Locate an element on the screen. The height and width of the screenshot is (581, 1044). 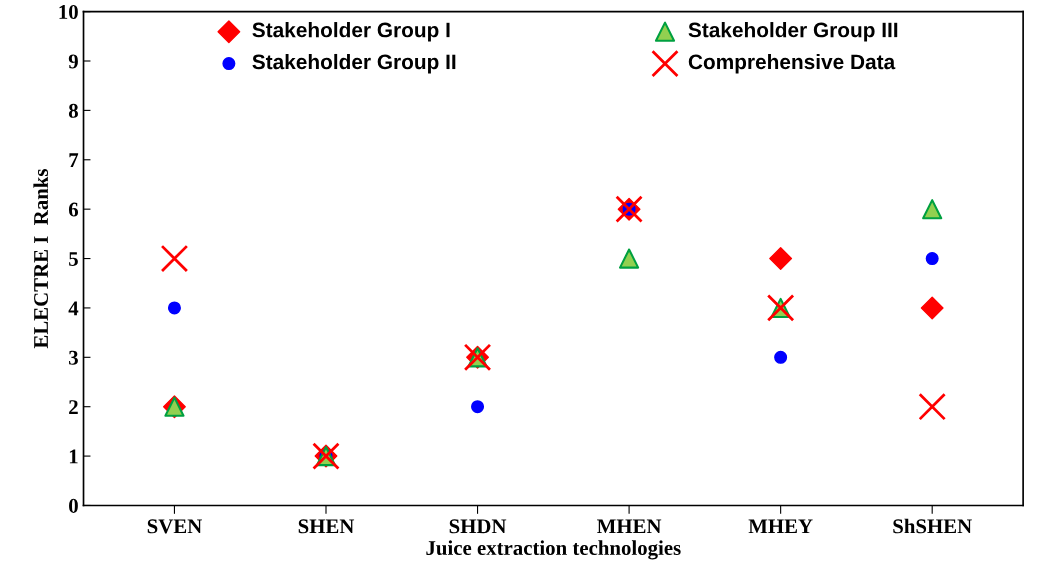
legend-label: Comprehensive Data is located at coordinates (792, 63).